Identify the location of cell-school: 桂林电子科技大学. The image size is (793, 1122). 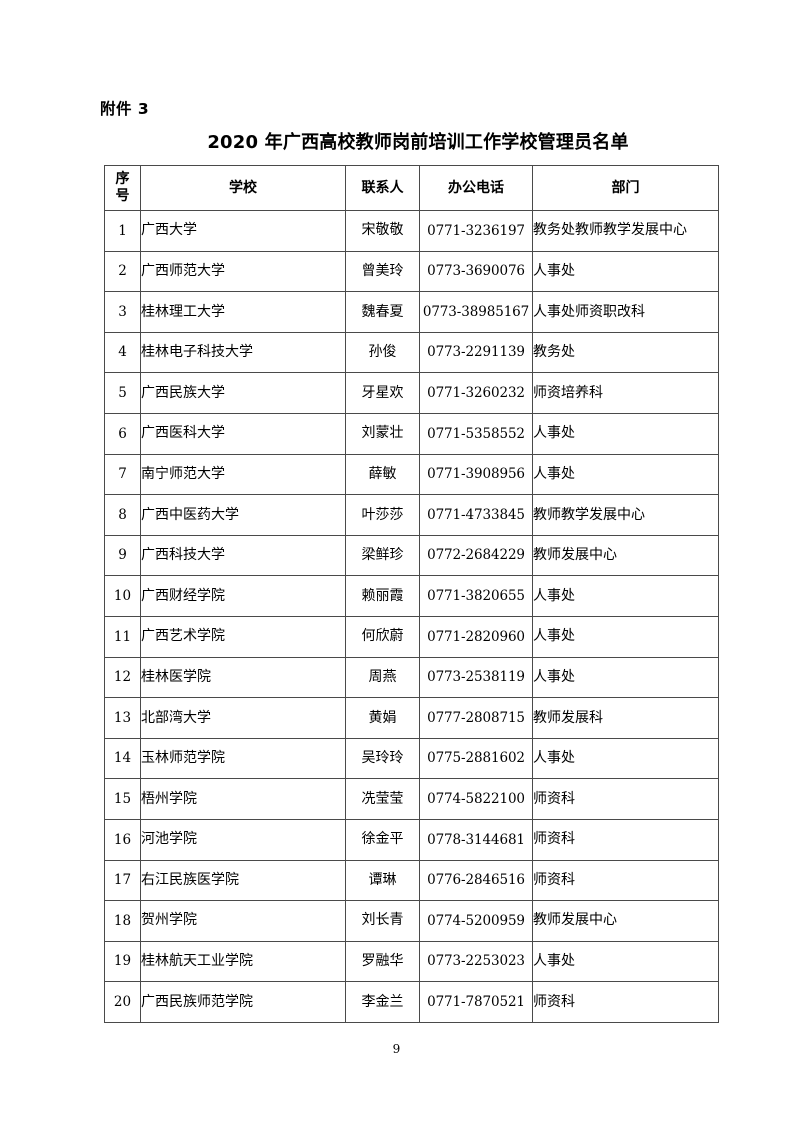
(243, 352).